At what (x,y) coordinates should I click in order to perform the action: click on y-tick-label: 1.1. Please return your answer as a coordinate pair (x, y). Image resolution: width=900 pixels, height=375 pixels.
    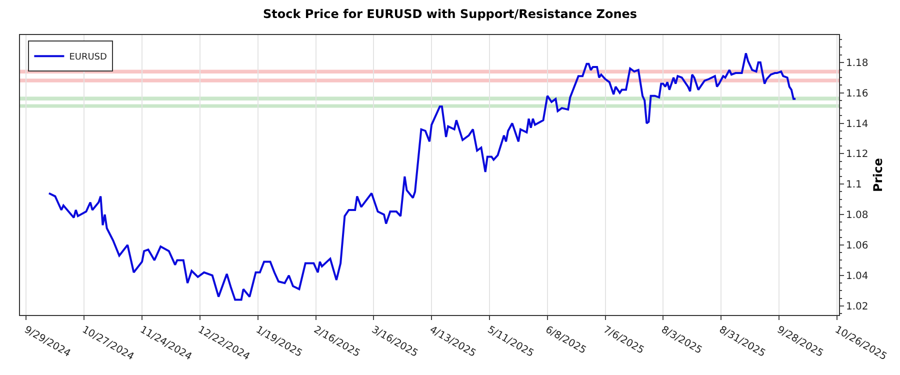
    Looking at the image, I should click on (854, 185).